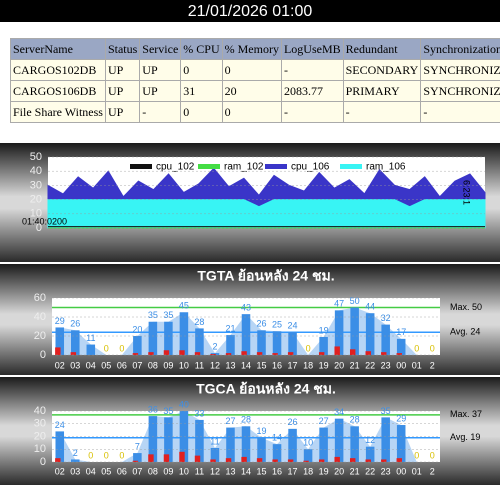 The image size is (500, 485). What do you see at coordinates (91, 471) in the screenshot?
I see `x-tick-label: 04` at bounding box center [91, 471].